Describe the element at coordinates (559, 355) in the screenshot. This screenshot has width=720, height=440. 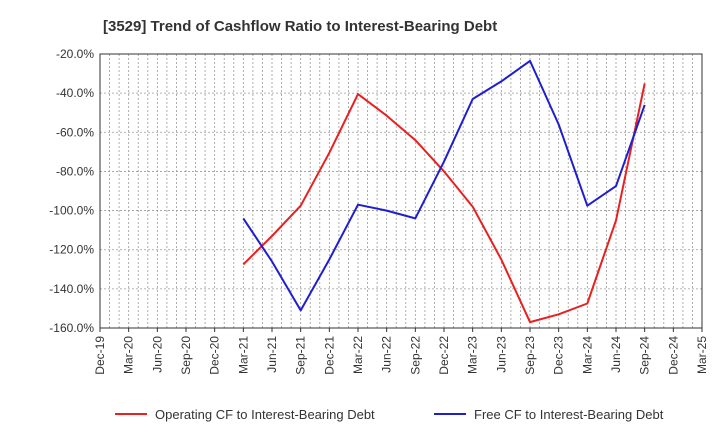
I see `x-tick-label: Dec-23` at that location.